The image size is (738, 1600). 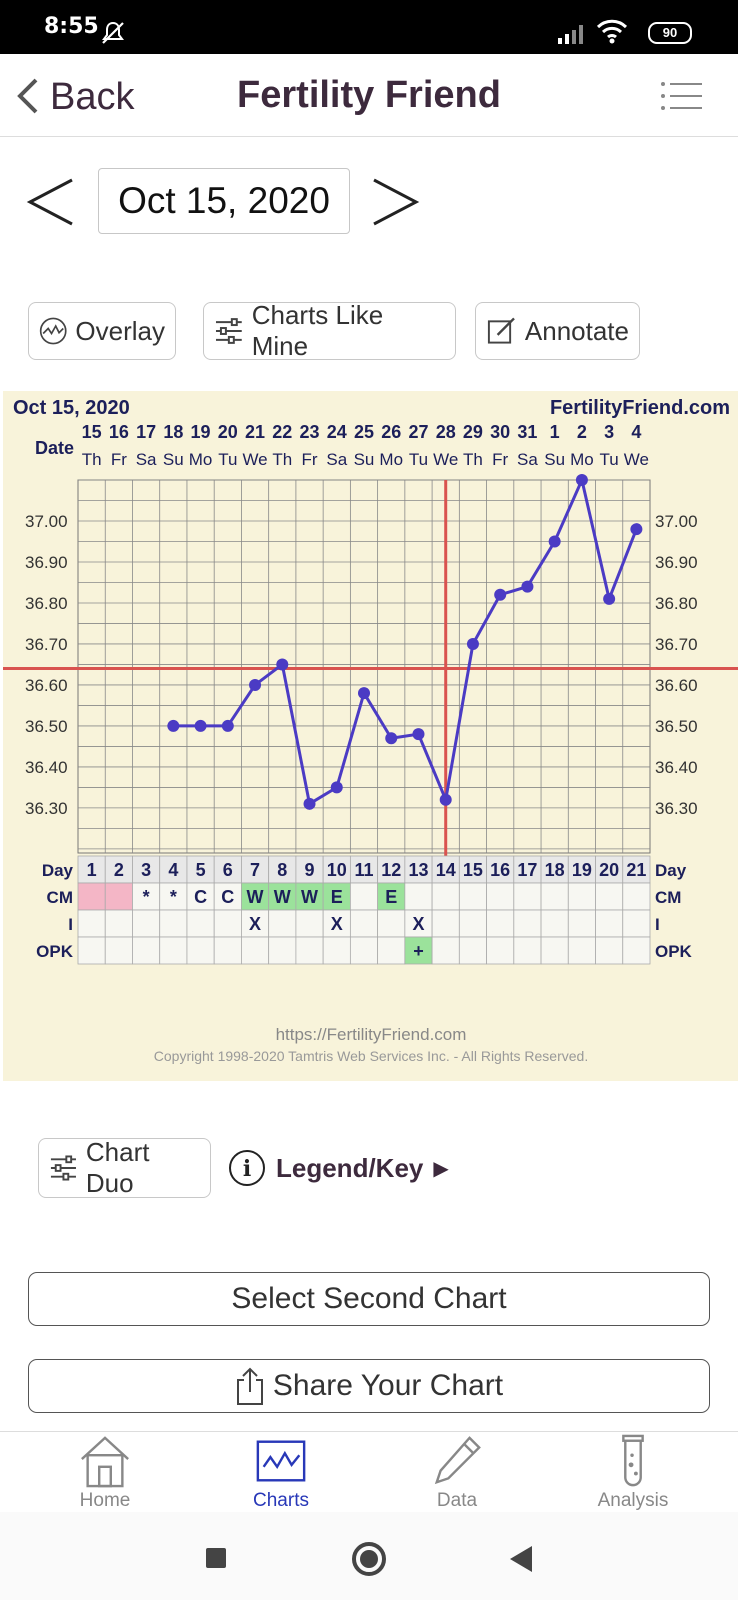 I want to click on expand-arrow-icon: ▶, so click(x=441, y=1168).